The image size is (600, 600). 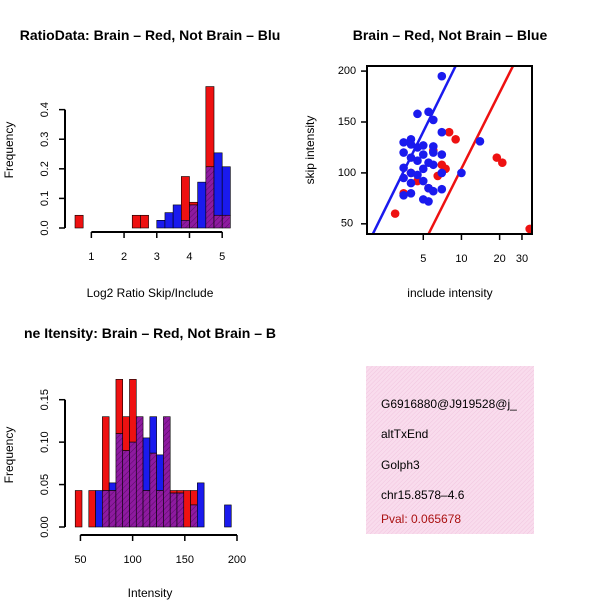 What do you see at coordinates (310, 150) in the screenshot?
I see `scatter-ylabel: skip intensity` at bounding box center [310, 150].